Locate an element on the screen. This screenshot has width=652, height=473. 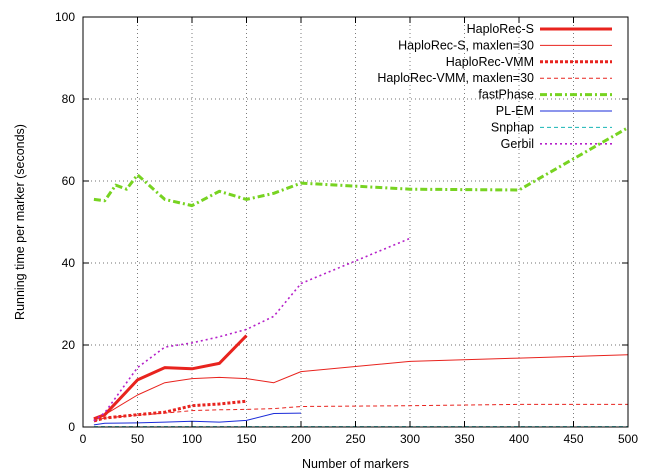
y-tick-label: 40 is located at coordinates (69, 263).